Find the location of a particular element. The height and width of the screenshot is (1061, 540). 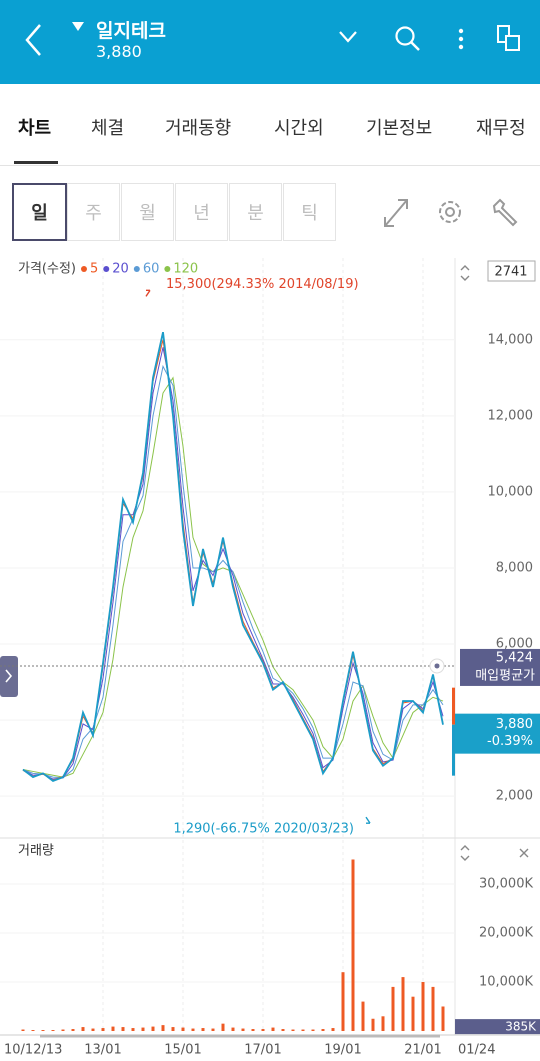

tab: 체결 is located at coordinates (108, 128).